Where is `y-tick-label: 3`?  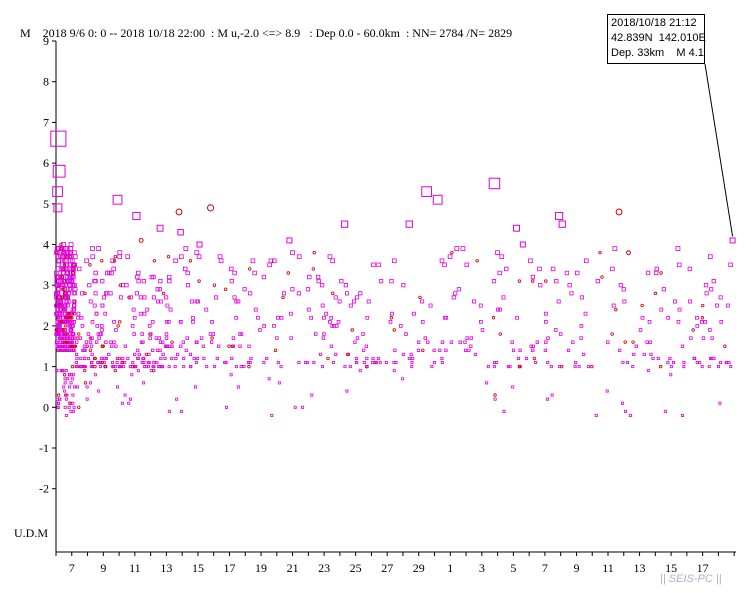
y-tick-label: 3 is located at coordinates (46, 285).